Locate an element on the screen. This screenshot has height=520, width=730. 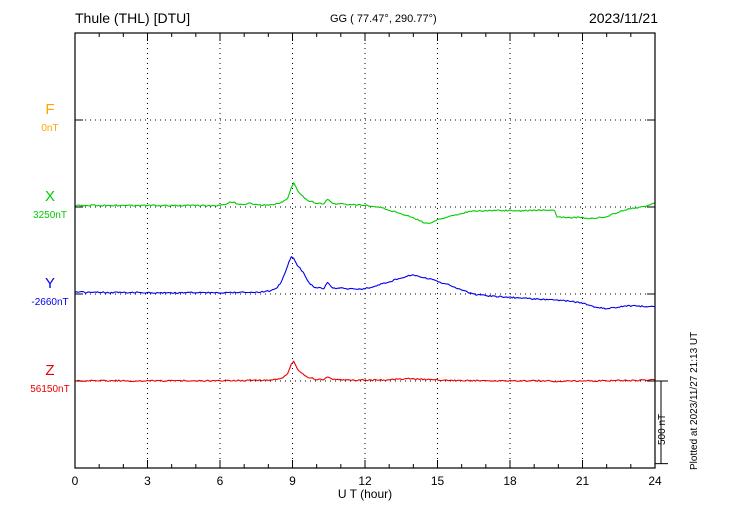
x-axis-title: U T (hour) is located at coordinates (365, 494).